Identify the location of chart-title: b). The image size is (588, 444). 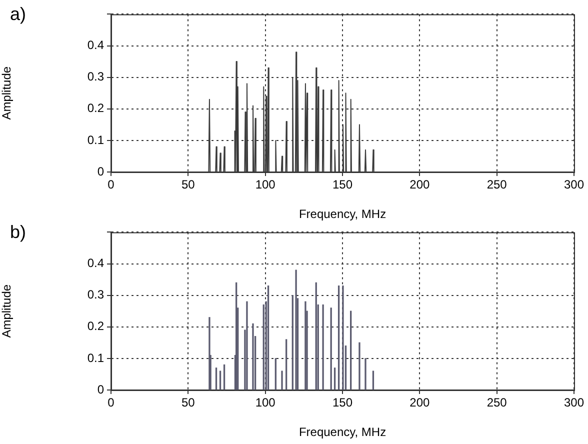
(18, 232).